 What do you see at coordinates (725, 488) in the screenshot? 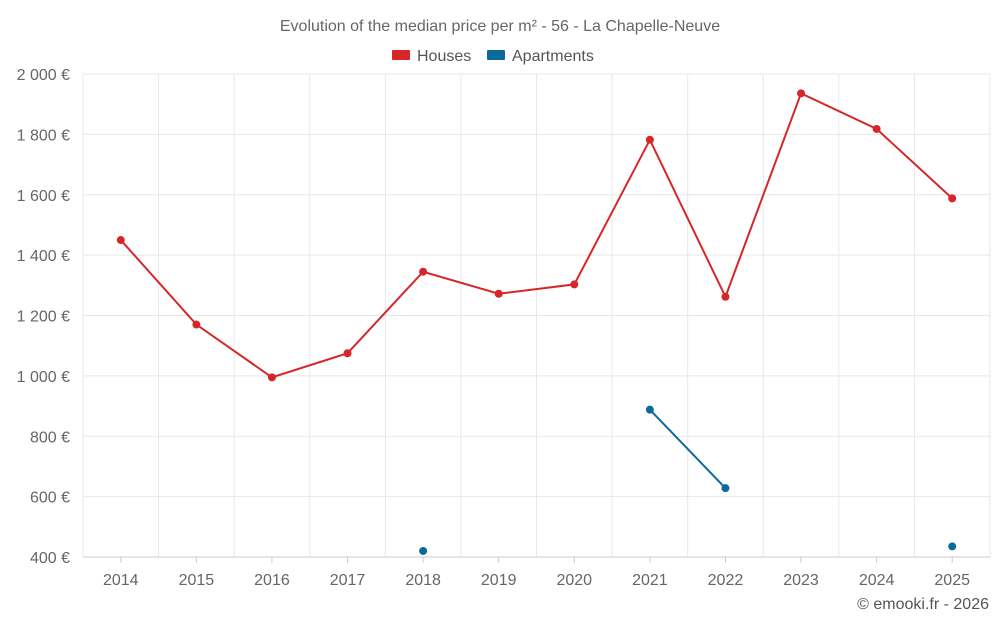
I see `data-point-apartments-2022` at bounding box center [725, 488].